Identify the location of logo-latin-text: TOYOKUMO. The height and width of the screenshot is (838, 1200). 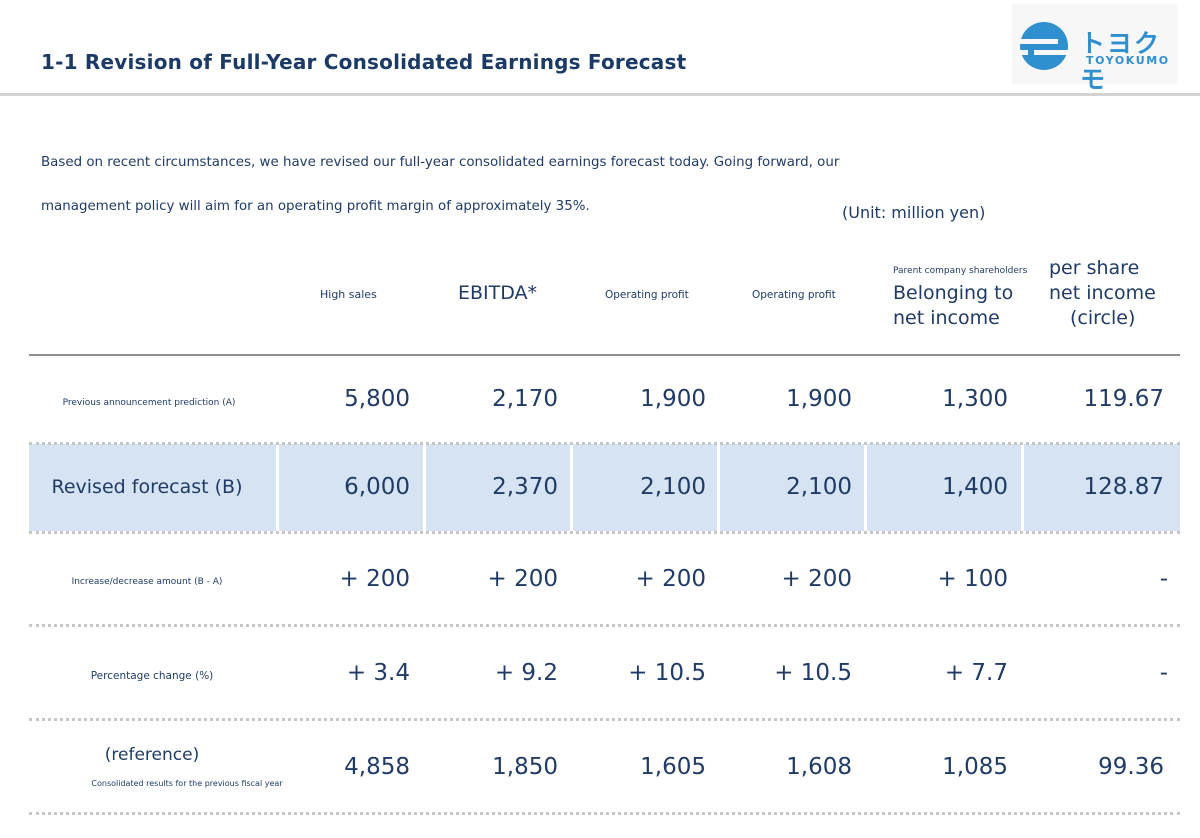
(1128, 60).